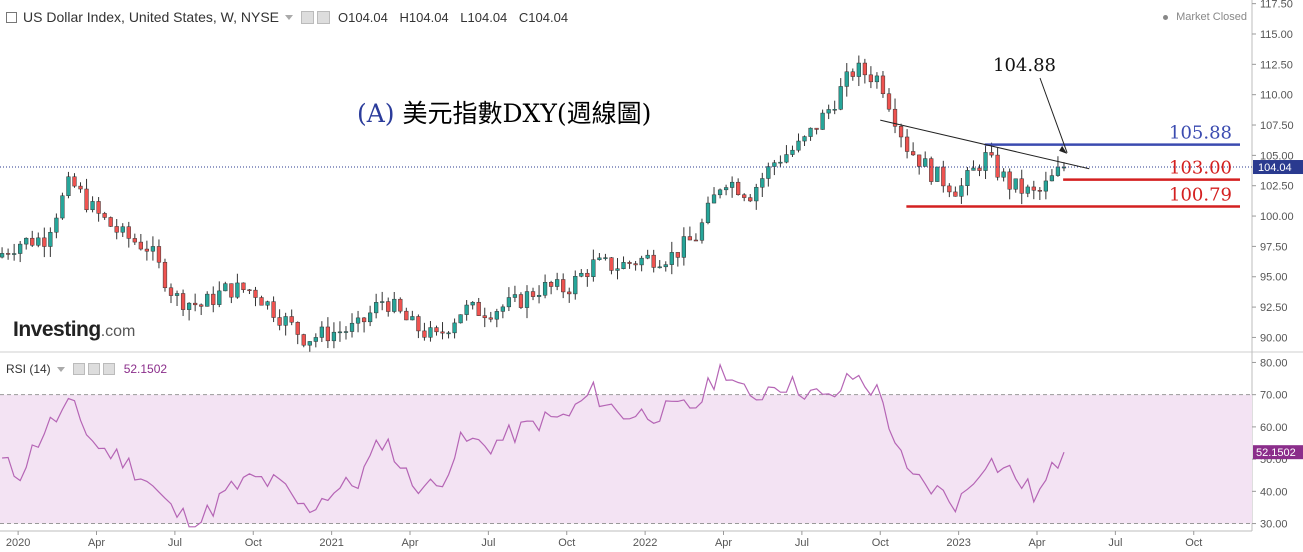 The width and height of the screenshot is (1303, 552). What do you see at coordinates (93, 369) in the screenshot?
I see `gear-icon` at bounding box center [93, 369].